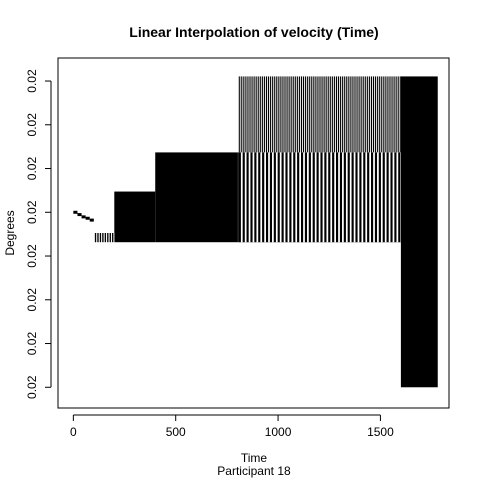  Describe the element at coordinates (419, 232) in the screenshot. I see `bar-block` at that location.